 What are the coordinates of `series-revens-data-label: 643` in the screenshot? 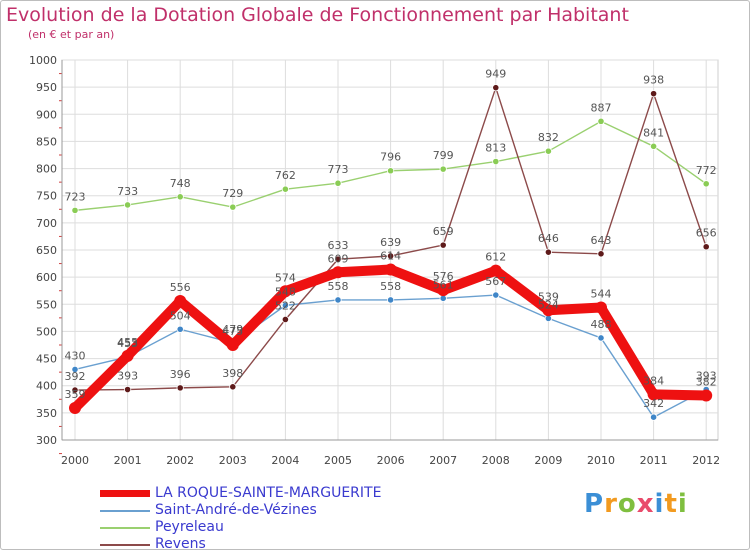 It's located at (601, 240).